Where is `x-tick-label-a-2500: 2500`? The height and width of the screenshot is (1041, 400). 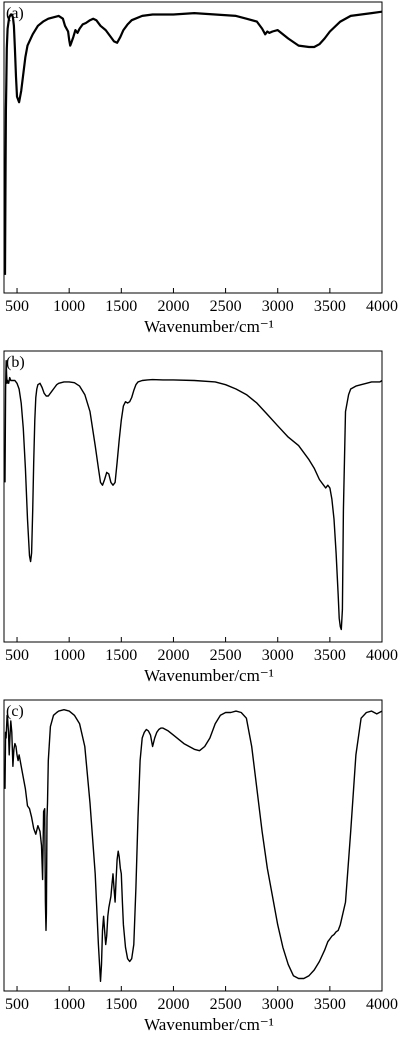
x-tick-label-a-2500: 2500 is located at coordinates (226, 306).